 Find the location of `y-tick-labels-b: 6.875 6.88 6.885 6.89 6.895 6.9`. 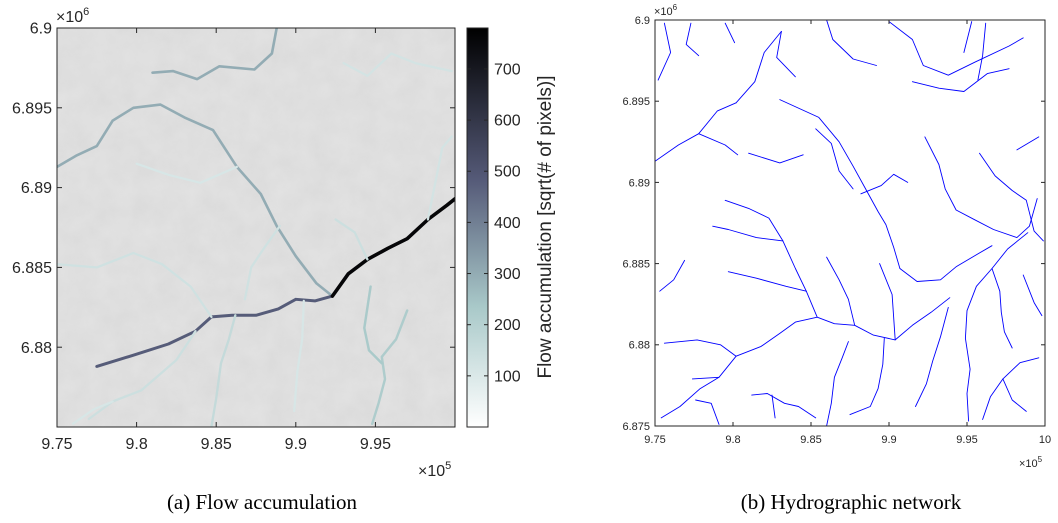

y-tick-labels-b: 6.875 6.88 6.885 6.89 6.895 6.9 is located at coordinates (636, 224).